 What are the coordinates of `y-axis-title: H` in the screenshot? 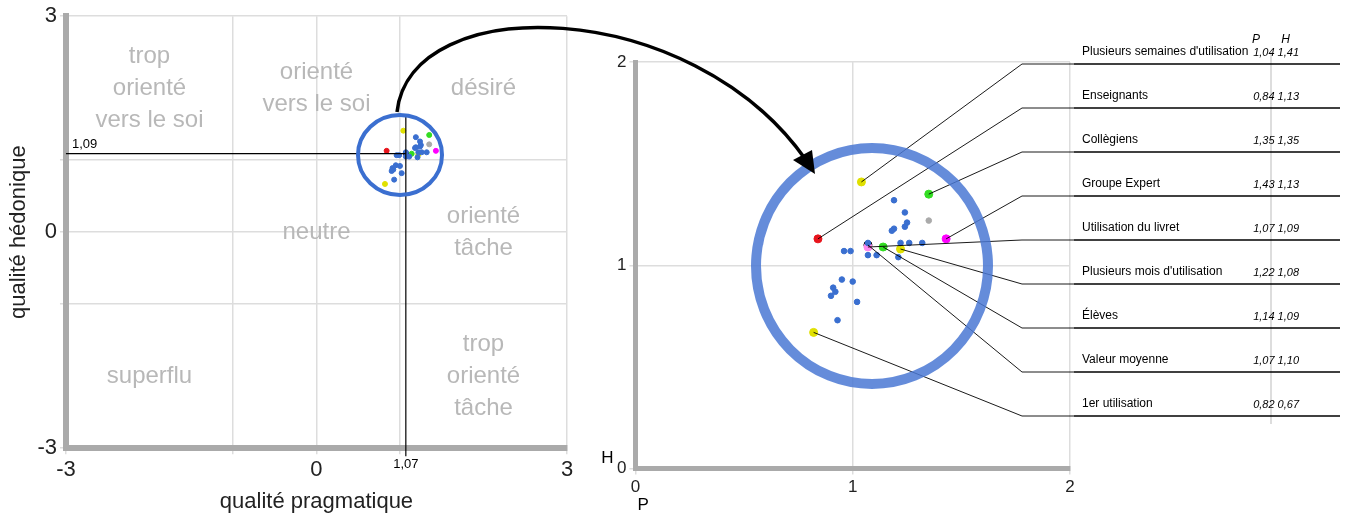 It's located at (607, 457).